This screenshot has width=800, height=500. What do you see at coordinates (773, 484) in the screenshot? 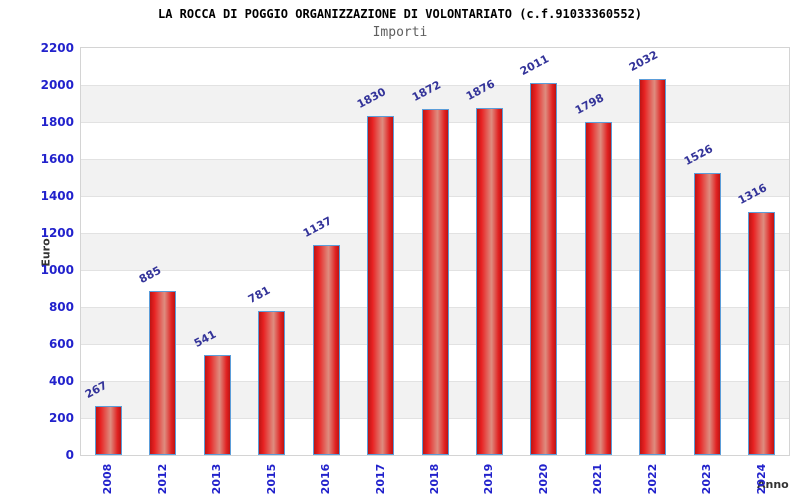
I see `x-axis-title: Anno` at bounding box center [773, 484].